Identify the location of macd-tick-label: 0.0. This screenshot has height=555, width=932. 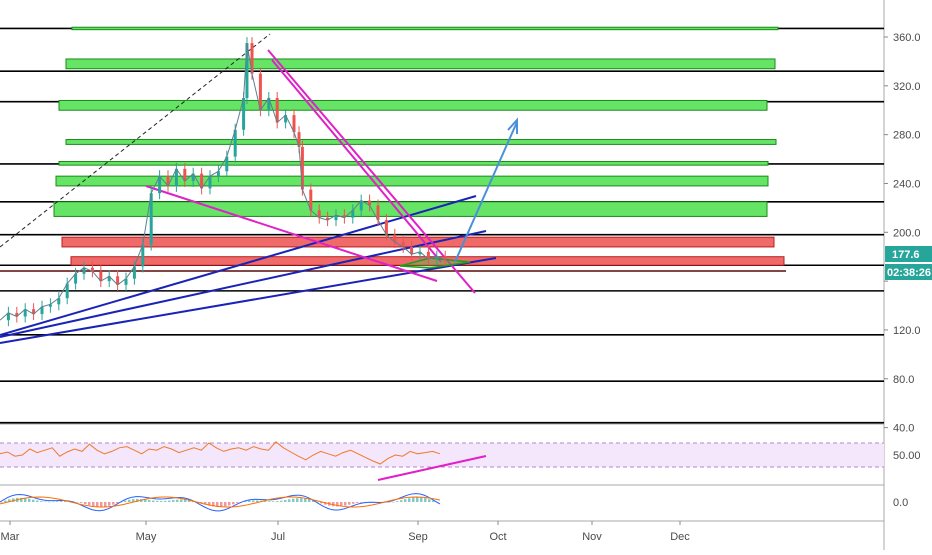
(900, 503).